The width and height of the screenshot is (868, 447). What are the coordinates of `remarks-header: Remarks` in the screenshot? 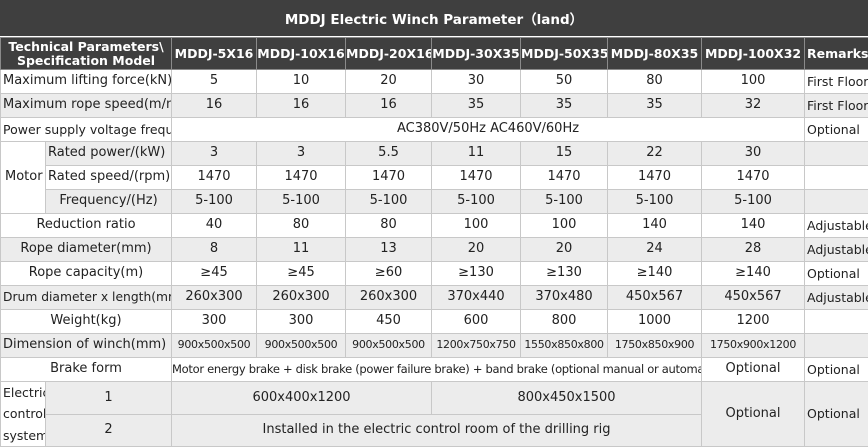 It's located at (836, 54).